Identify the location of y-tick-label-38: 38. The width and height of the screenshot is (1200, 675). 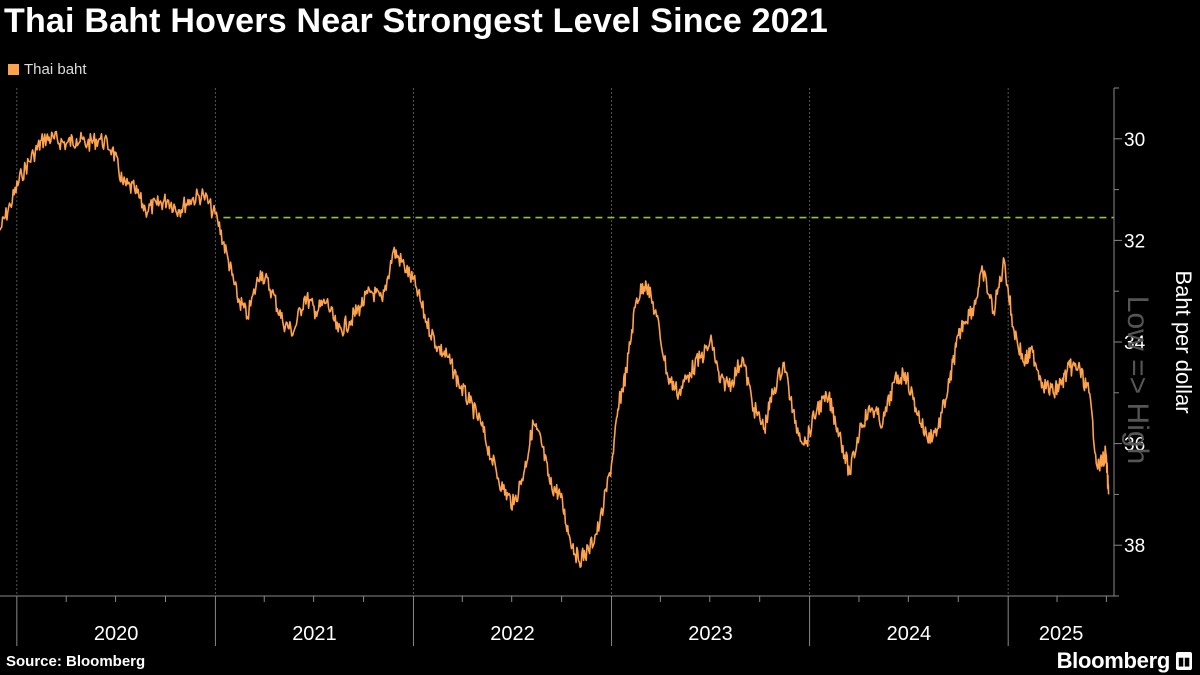
(1134, 546).